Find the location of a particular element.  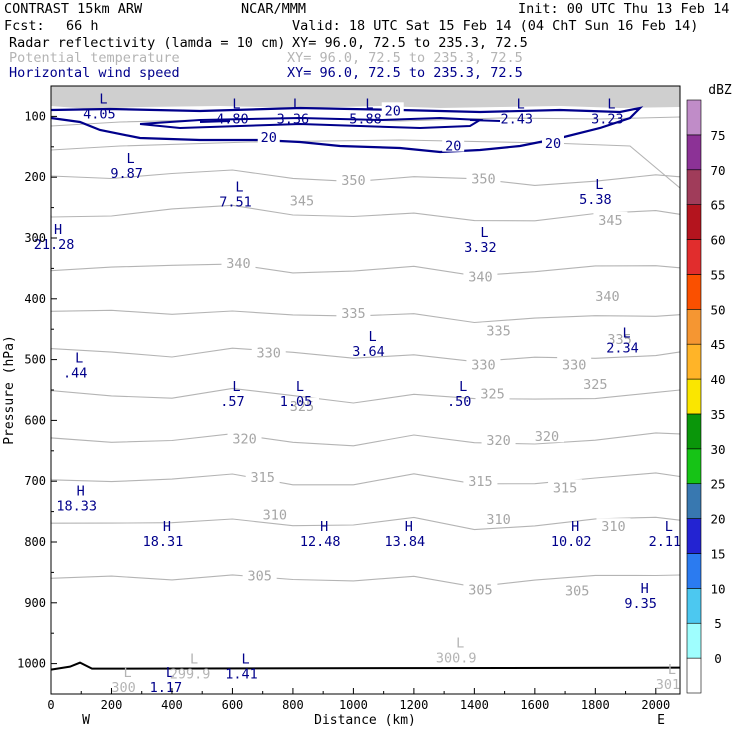

x-tick-label: 800 is located at coordinates (293, 705).